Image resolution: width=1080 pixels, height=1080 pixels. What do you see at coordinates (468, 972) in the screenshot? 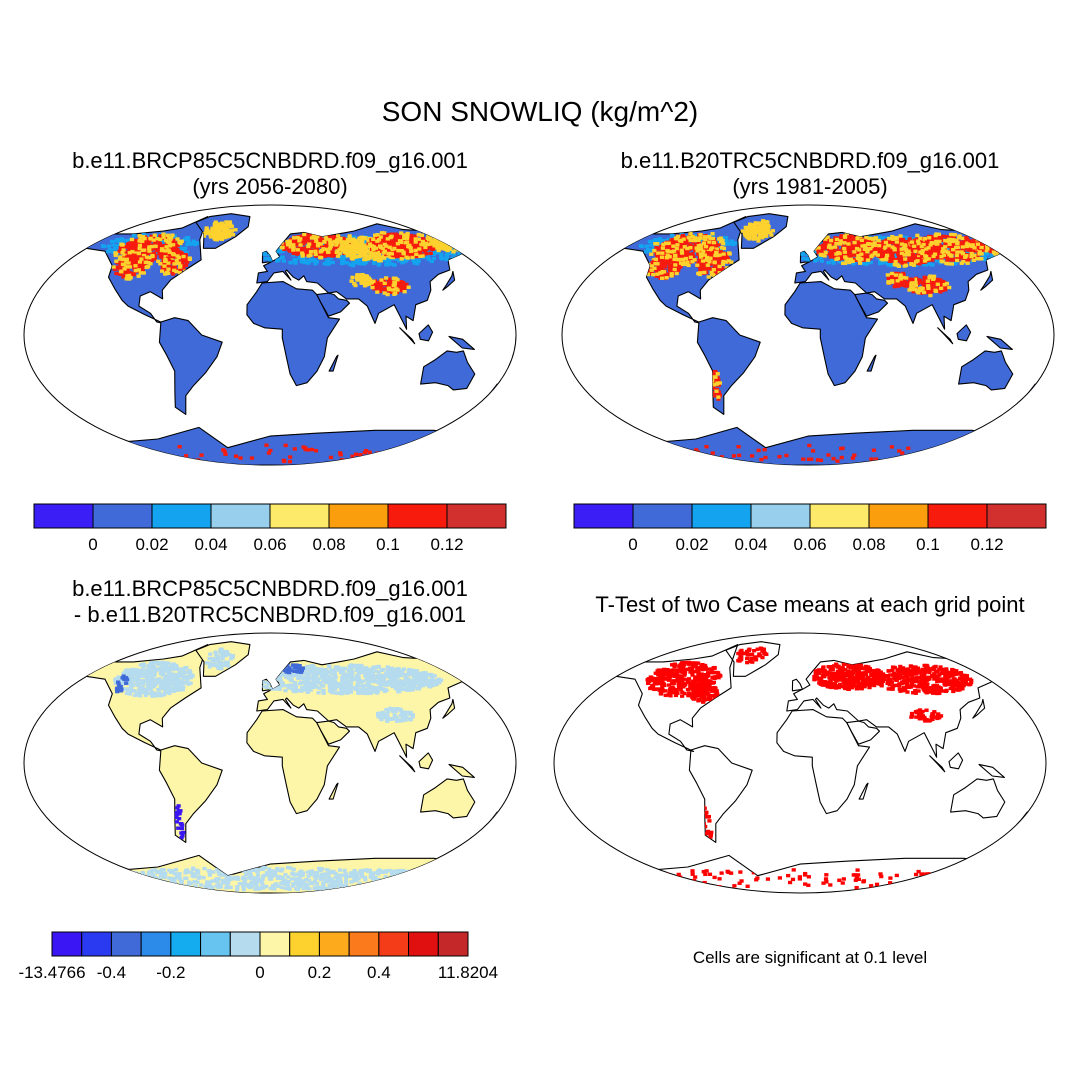
I see `colorbar-label: 11.8204` at bounding box center [468, 972].